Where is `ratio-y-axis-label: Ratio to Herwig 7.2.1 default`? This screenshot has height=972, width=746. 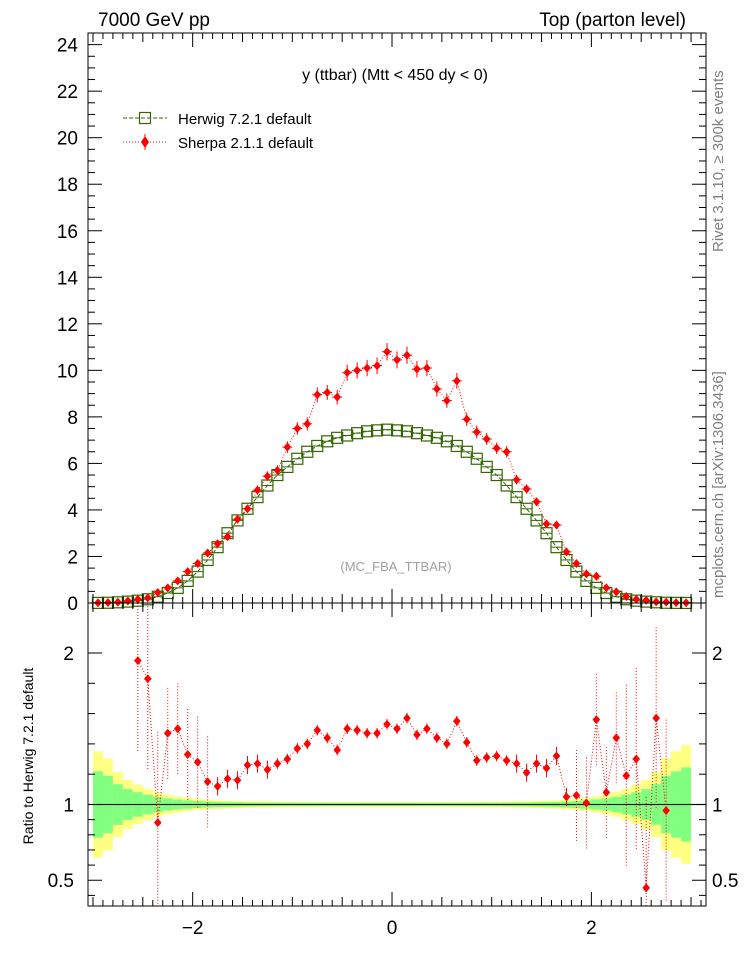
ratio-y-axis-label: Ratio to Herwig 7.2.1 default is located at coordinates (28, 756).